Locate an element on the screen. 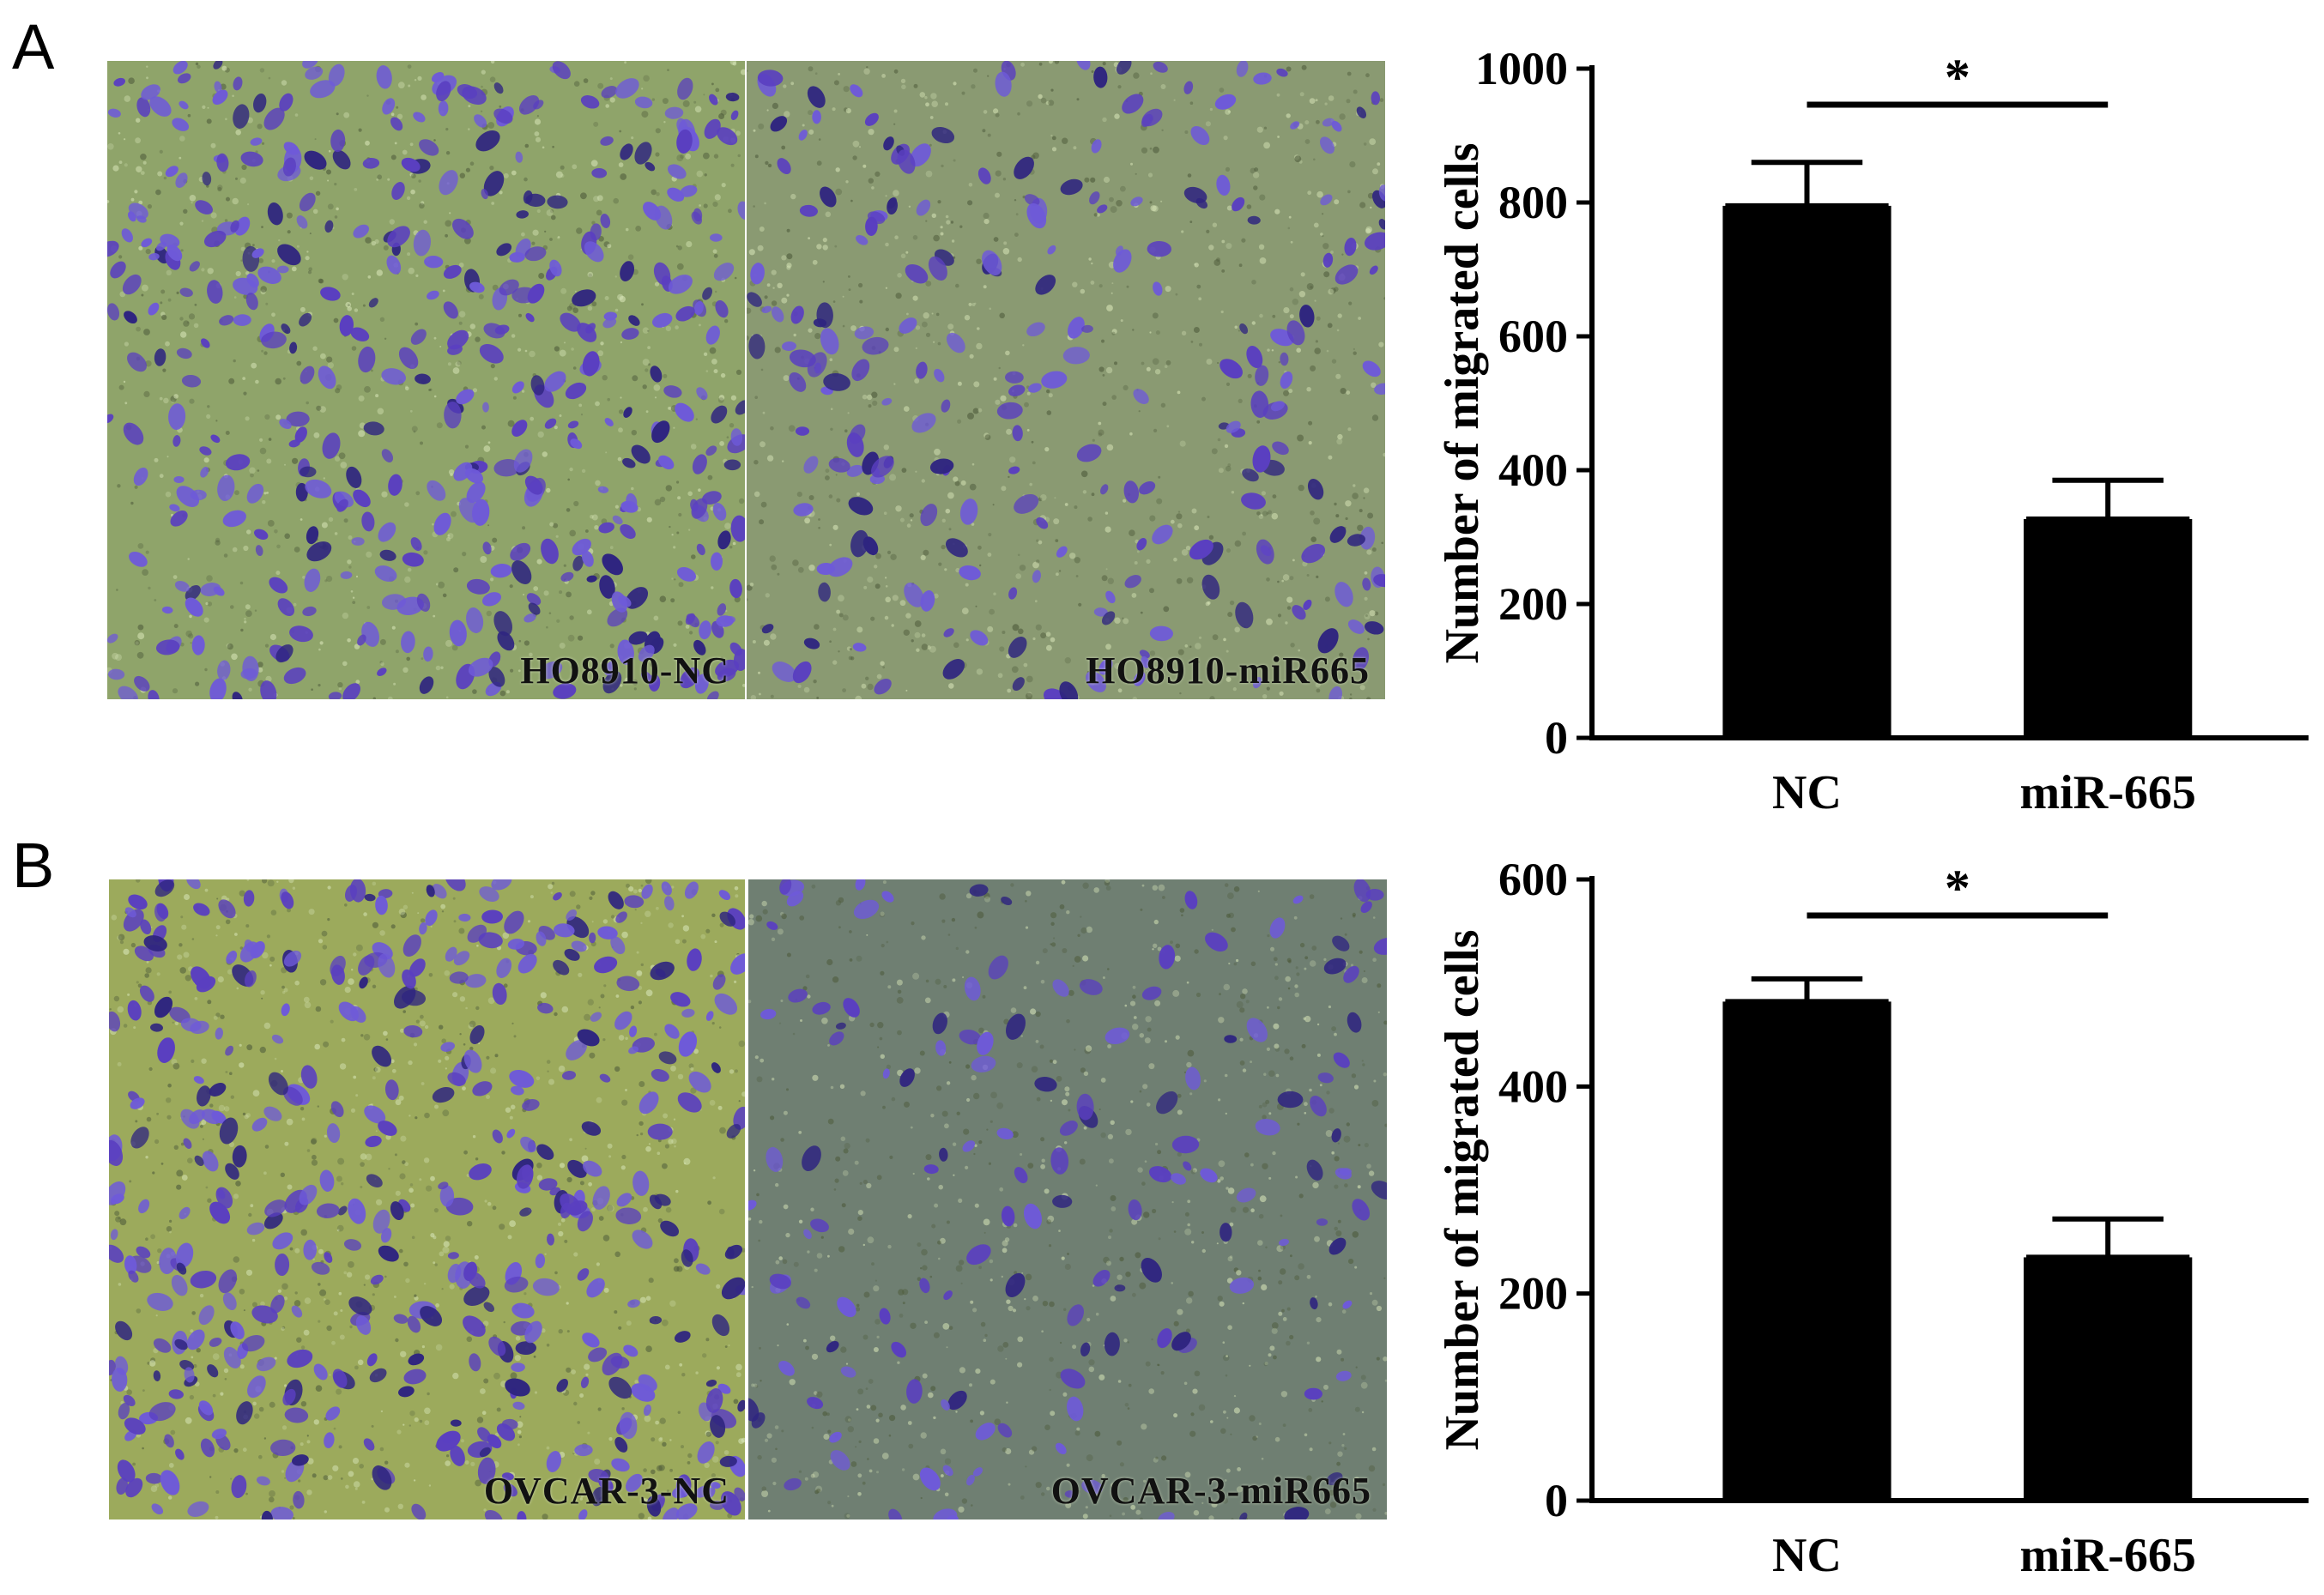  y-tick-label: 800 is located at coordinates (1533, 203).